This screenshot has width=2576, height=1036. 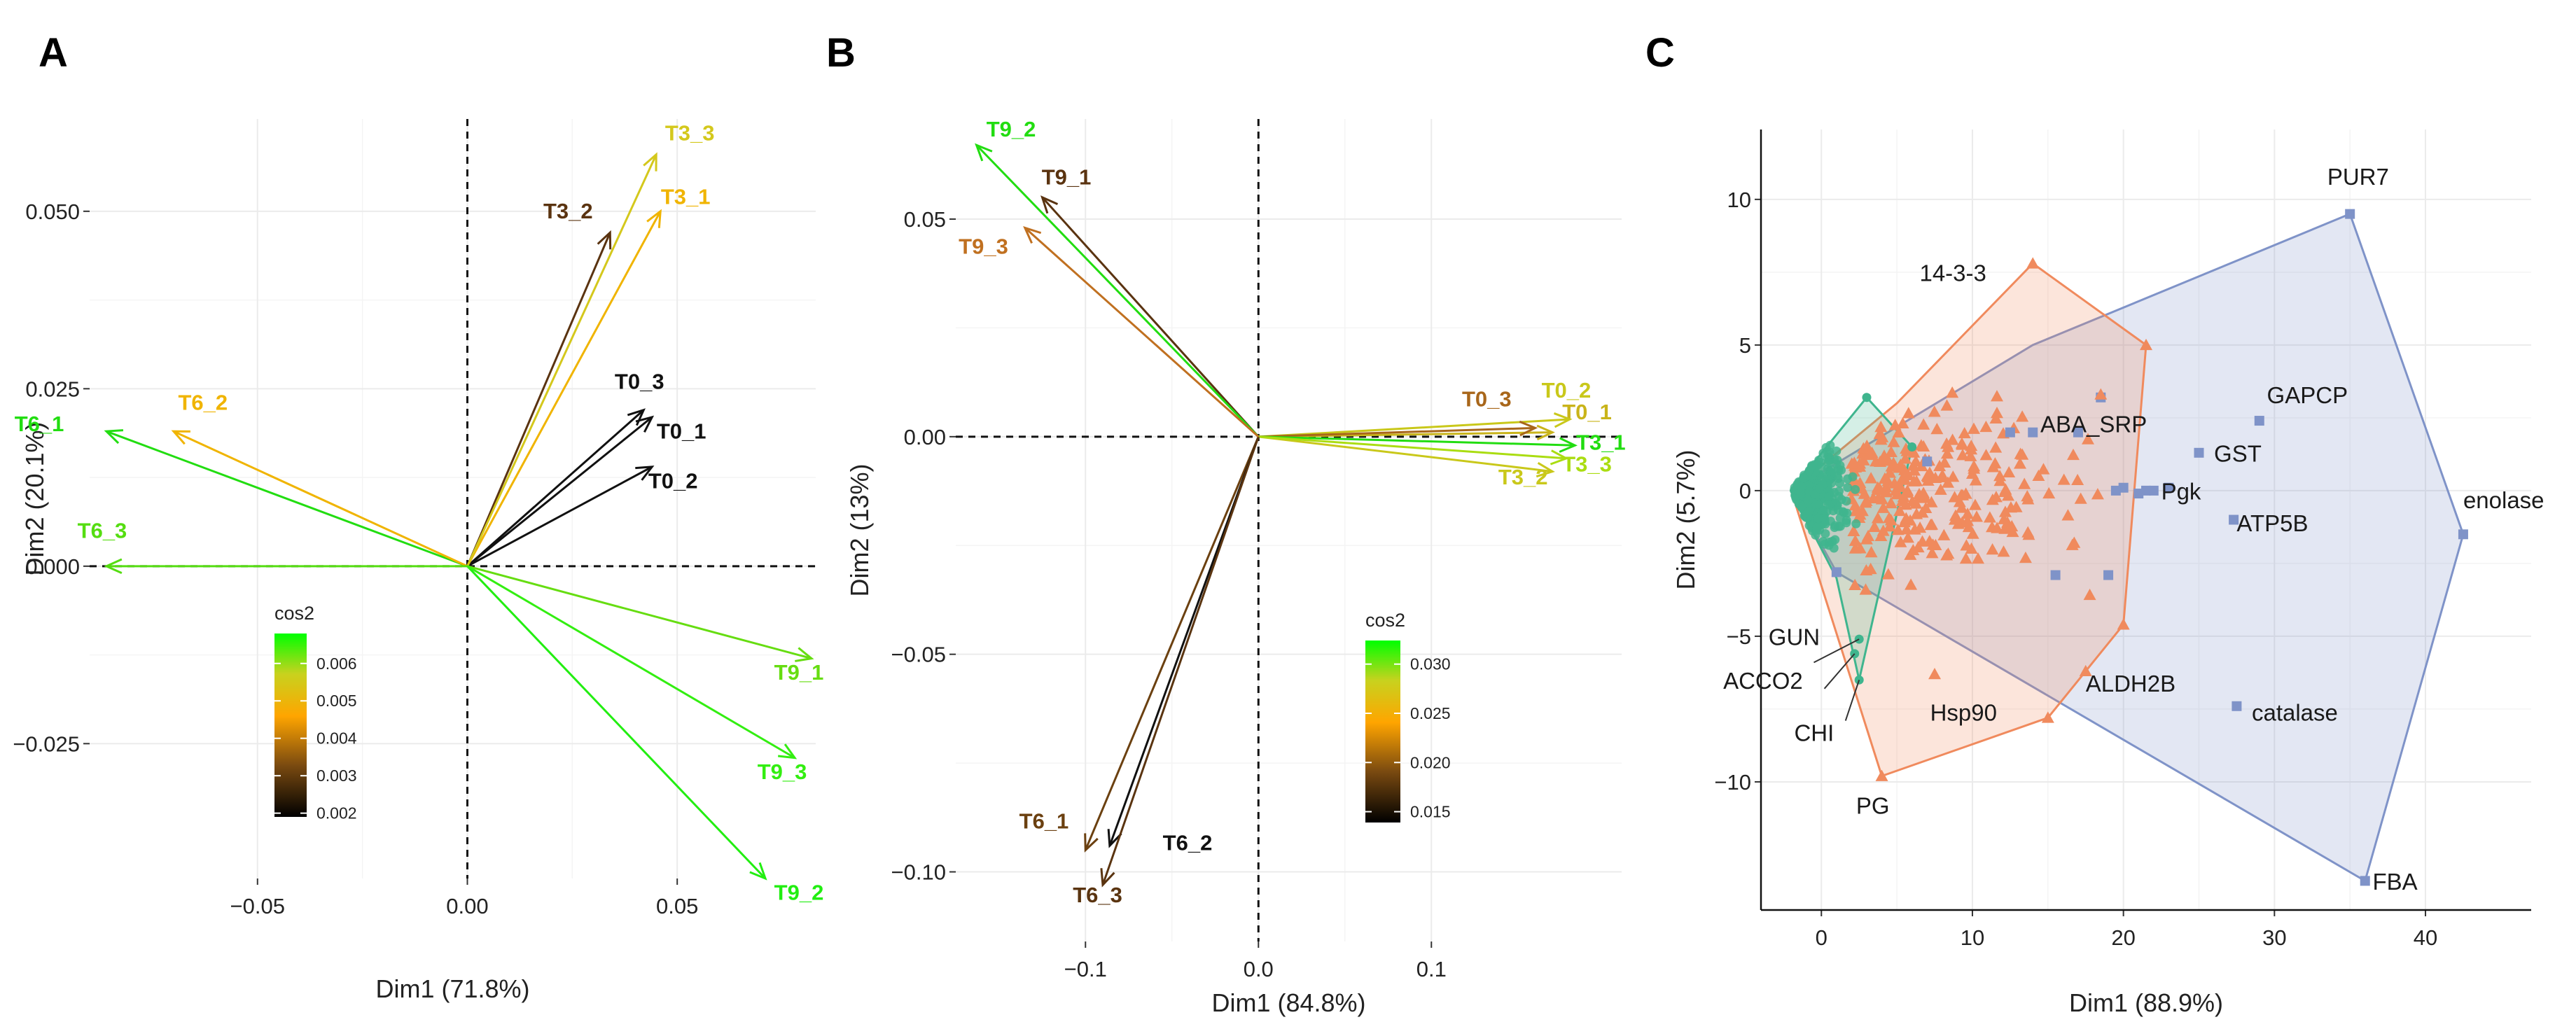 What do you see at coordinates (1430, 664) in the screenshot?
I see `legend-tick-label: 0.030` at bounding box center [1430, 664].